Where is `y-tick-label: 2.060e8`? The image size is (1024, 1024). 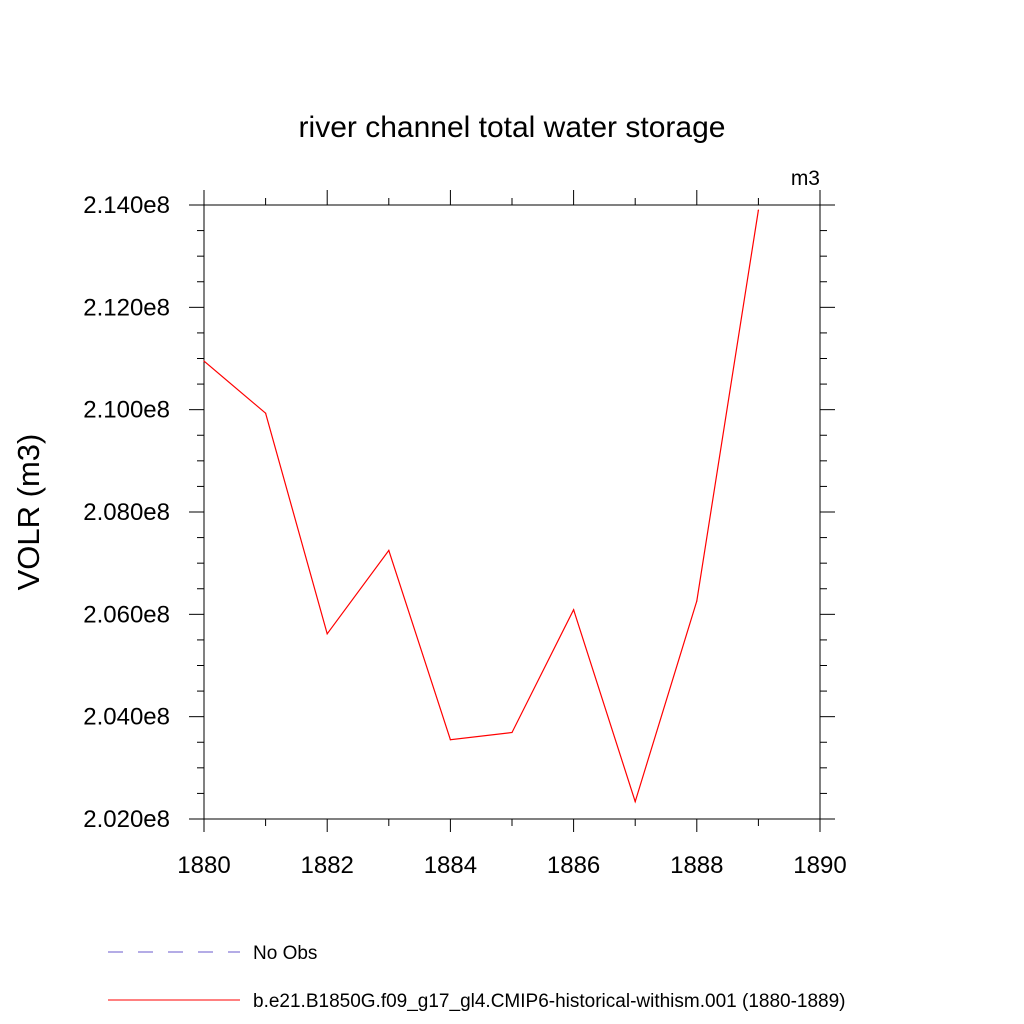 y-tick-label: 2.060e8 is located at coordinates (126, 614).